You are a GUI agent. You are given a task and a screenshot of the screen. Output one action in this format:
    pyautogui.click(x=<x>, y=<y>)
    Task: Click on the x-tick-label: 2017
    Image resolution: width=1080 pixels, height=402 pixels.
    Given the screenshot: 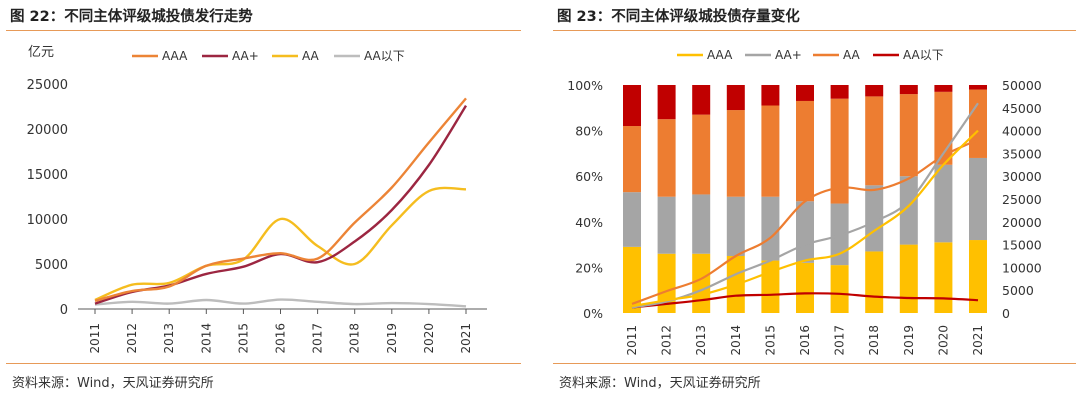 What is the action you would take?
    pyautogui.click(x=840, y=340)
    